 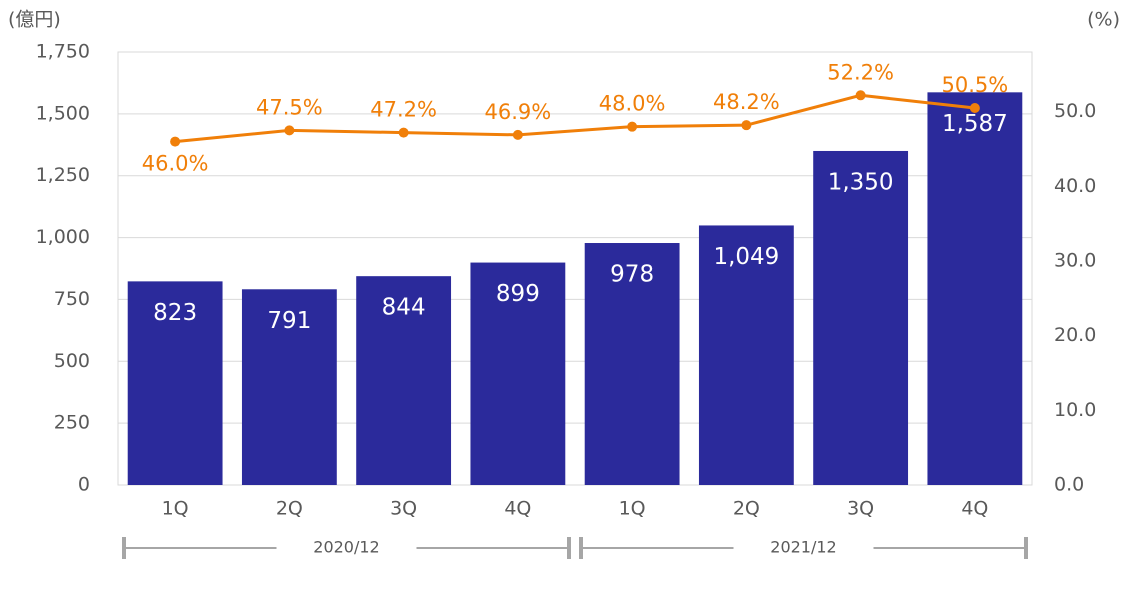 I want to click on y-tick-label: 1,000, so click(x=63, y=237).